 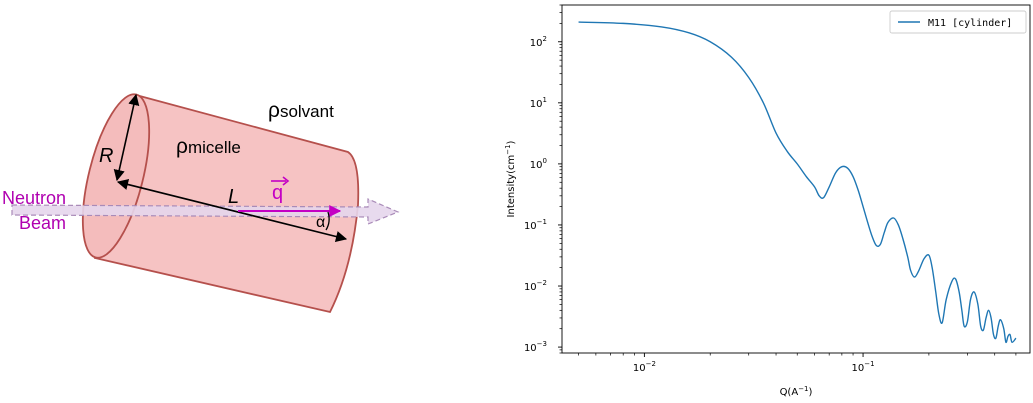 I want to click on x-tick-label: 10⁻¹, so click(x=863, y=367).